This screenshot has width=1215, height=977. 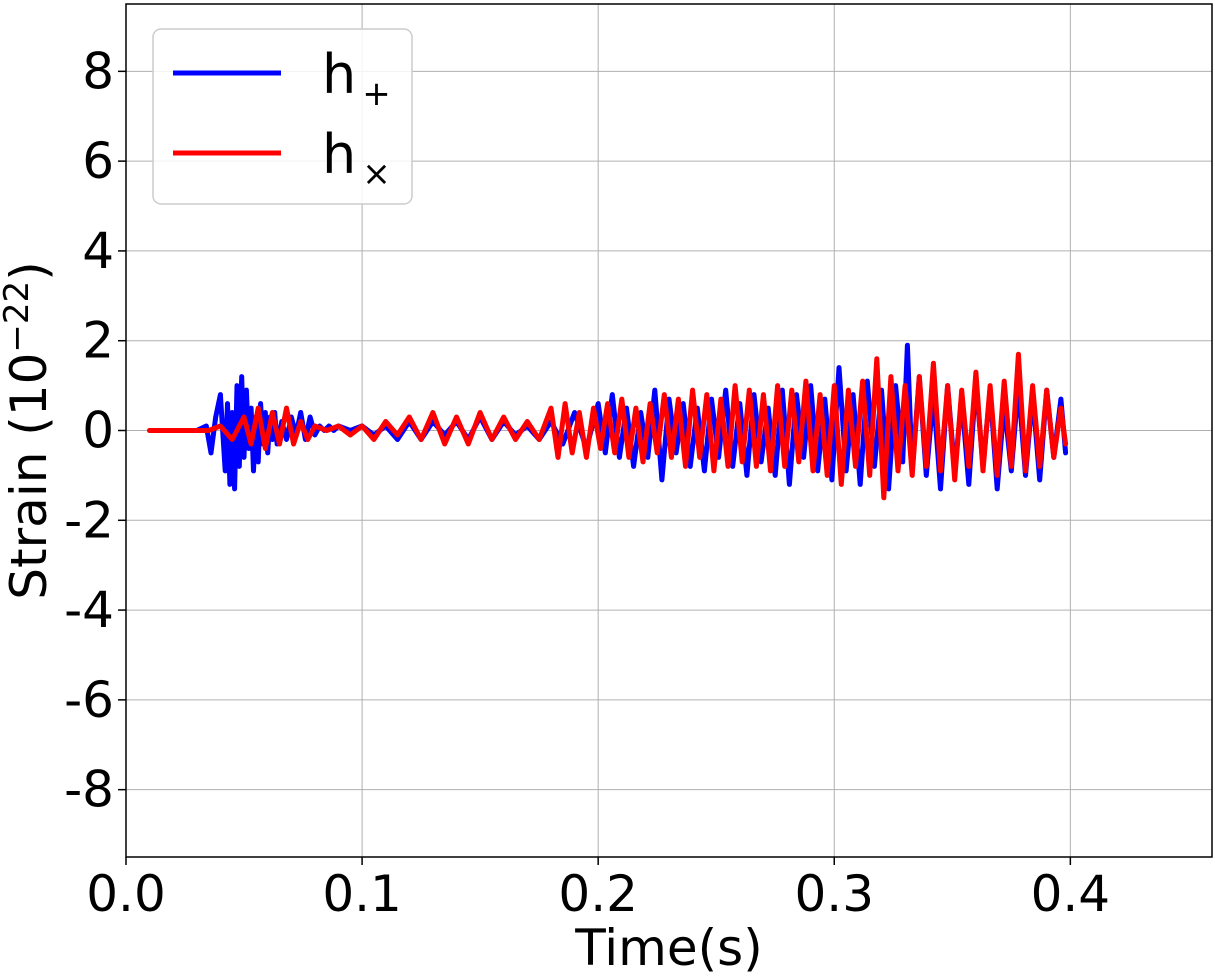 What do you see at coordinates (98, 431) in the screenshot?
I see `y-tick-label: 0` at bounding box center [98, 431].